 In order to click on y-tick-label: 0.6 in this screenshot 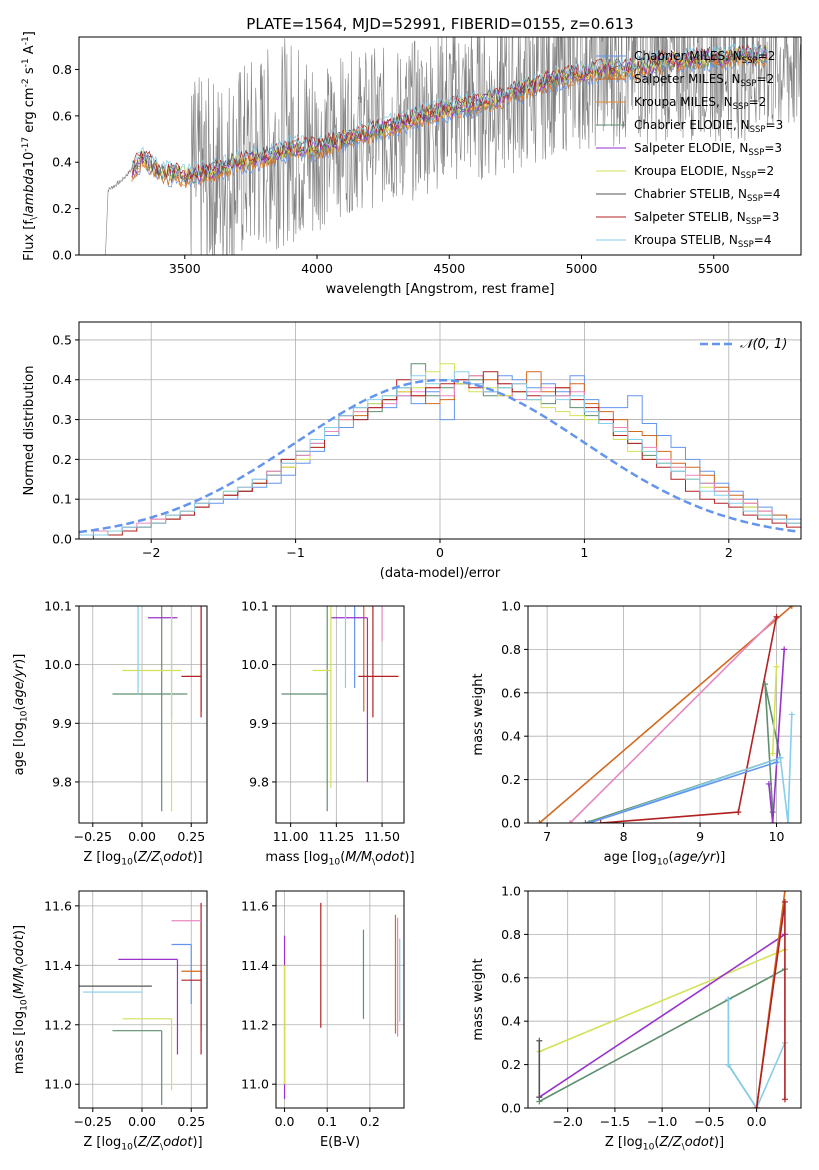, I will do `click(511, 692)`.